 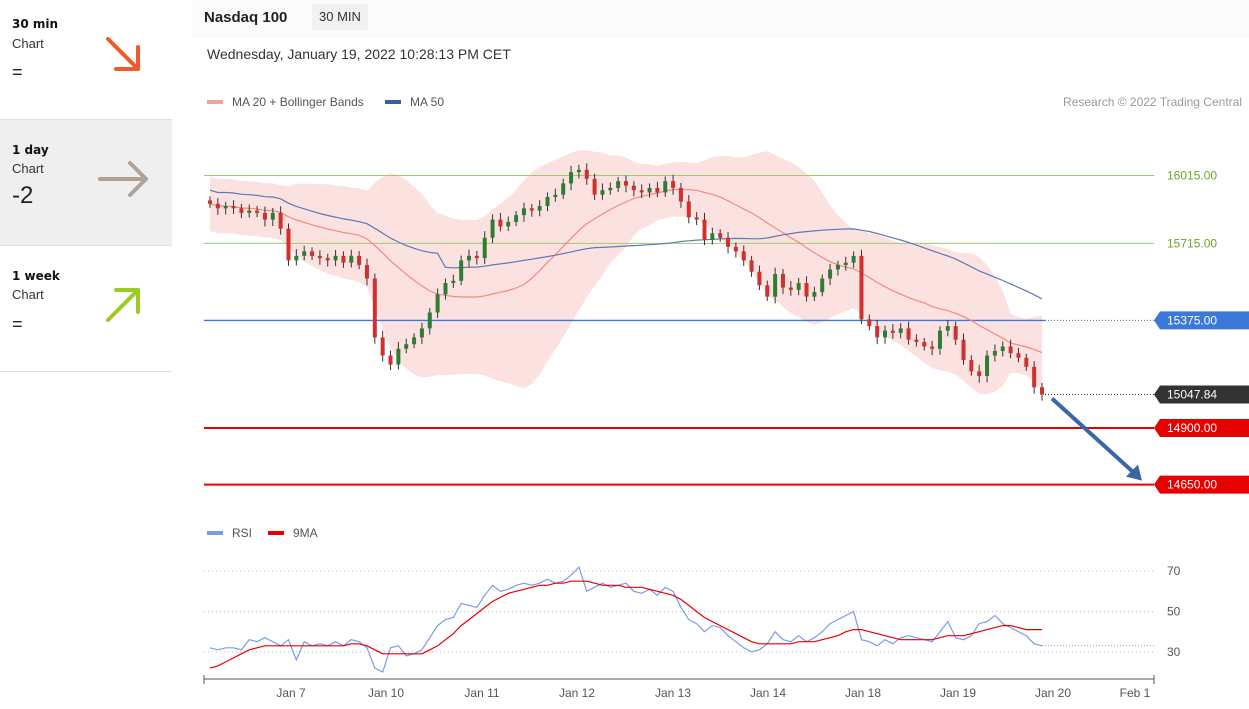 I want to click on last-price-label: 15047.84, so click(x=1192, y=395).